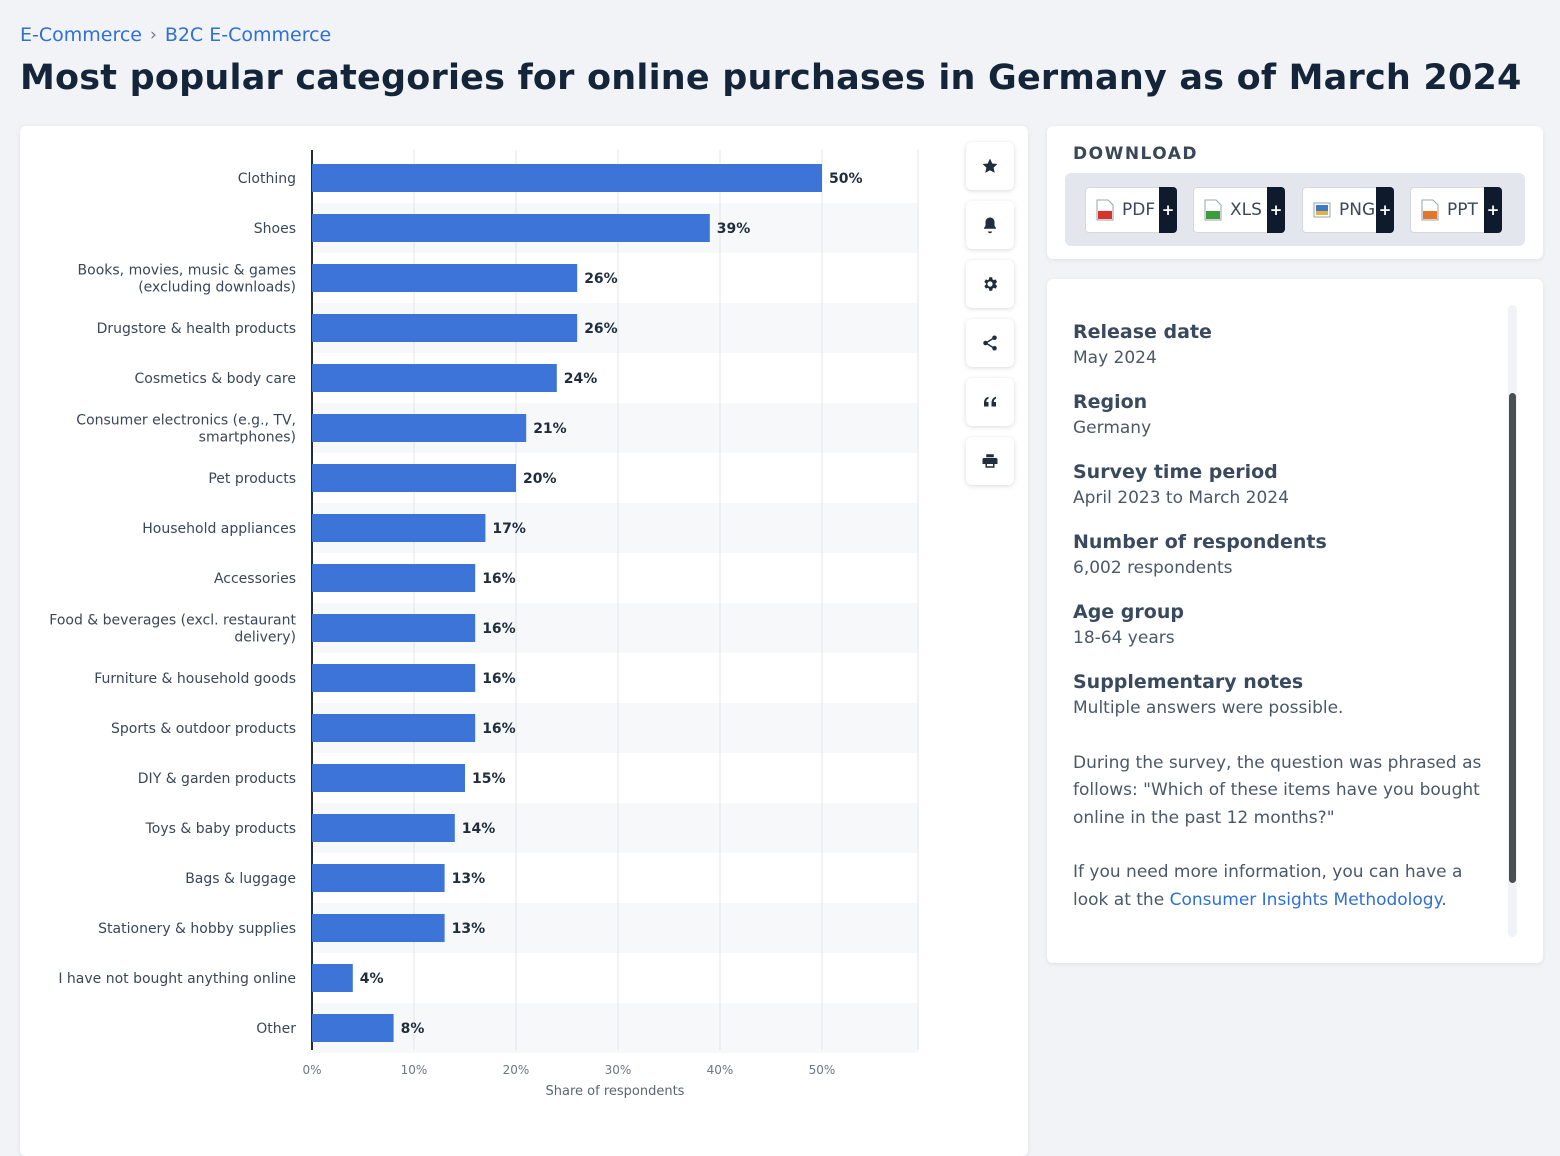  Describe the element at coordinates (1110, 402) in the screenshot. I see `region-label: Region` at that location.